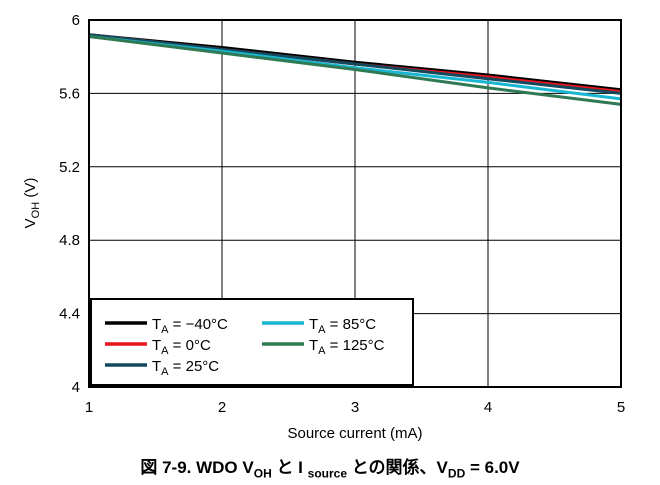  What do you see at coordinates (165, 372) in the screenshot?
I see `legend-label-sub-2: A` at bounding box center [165, 372].